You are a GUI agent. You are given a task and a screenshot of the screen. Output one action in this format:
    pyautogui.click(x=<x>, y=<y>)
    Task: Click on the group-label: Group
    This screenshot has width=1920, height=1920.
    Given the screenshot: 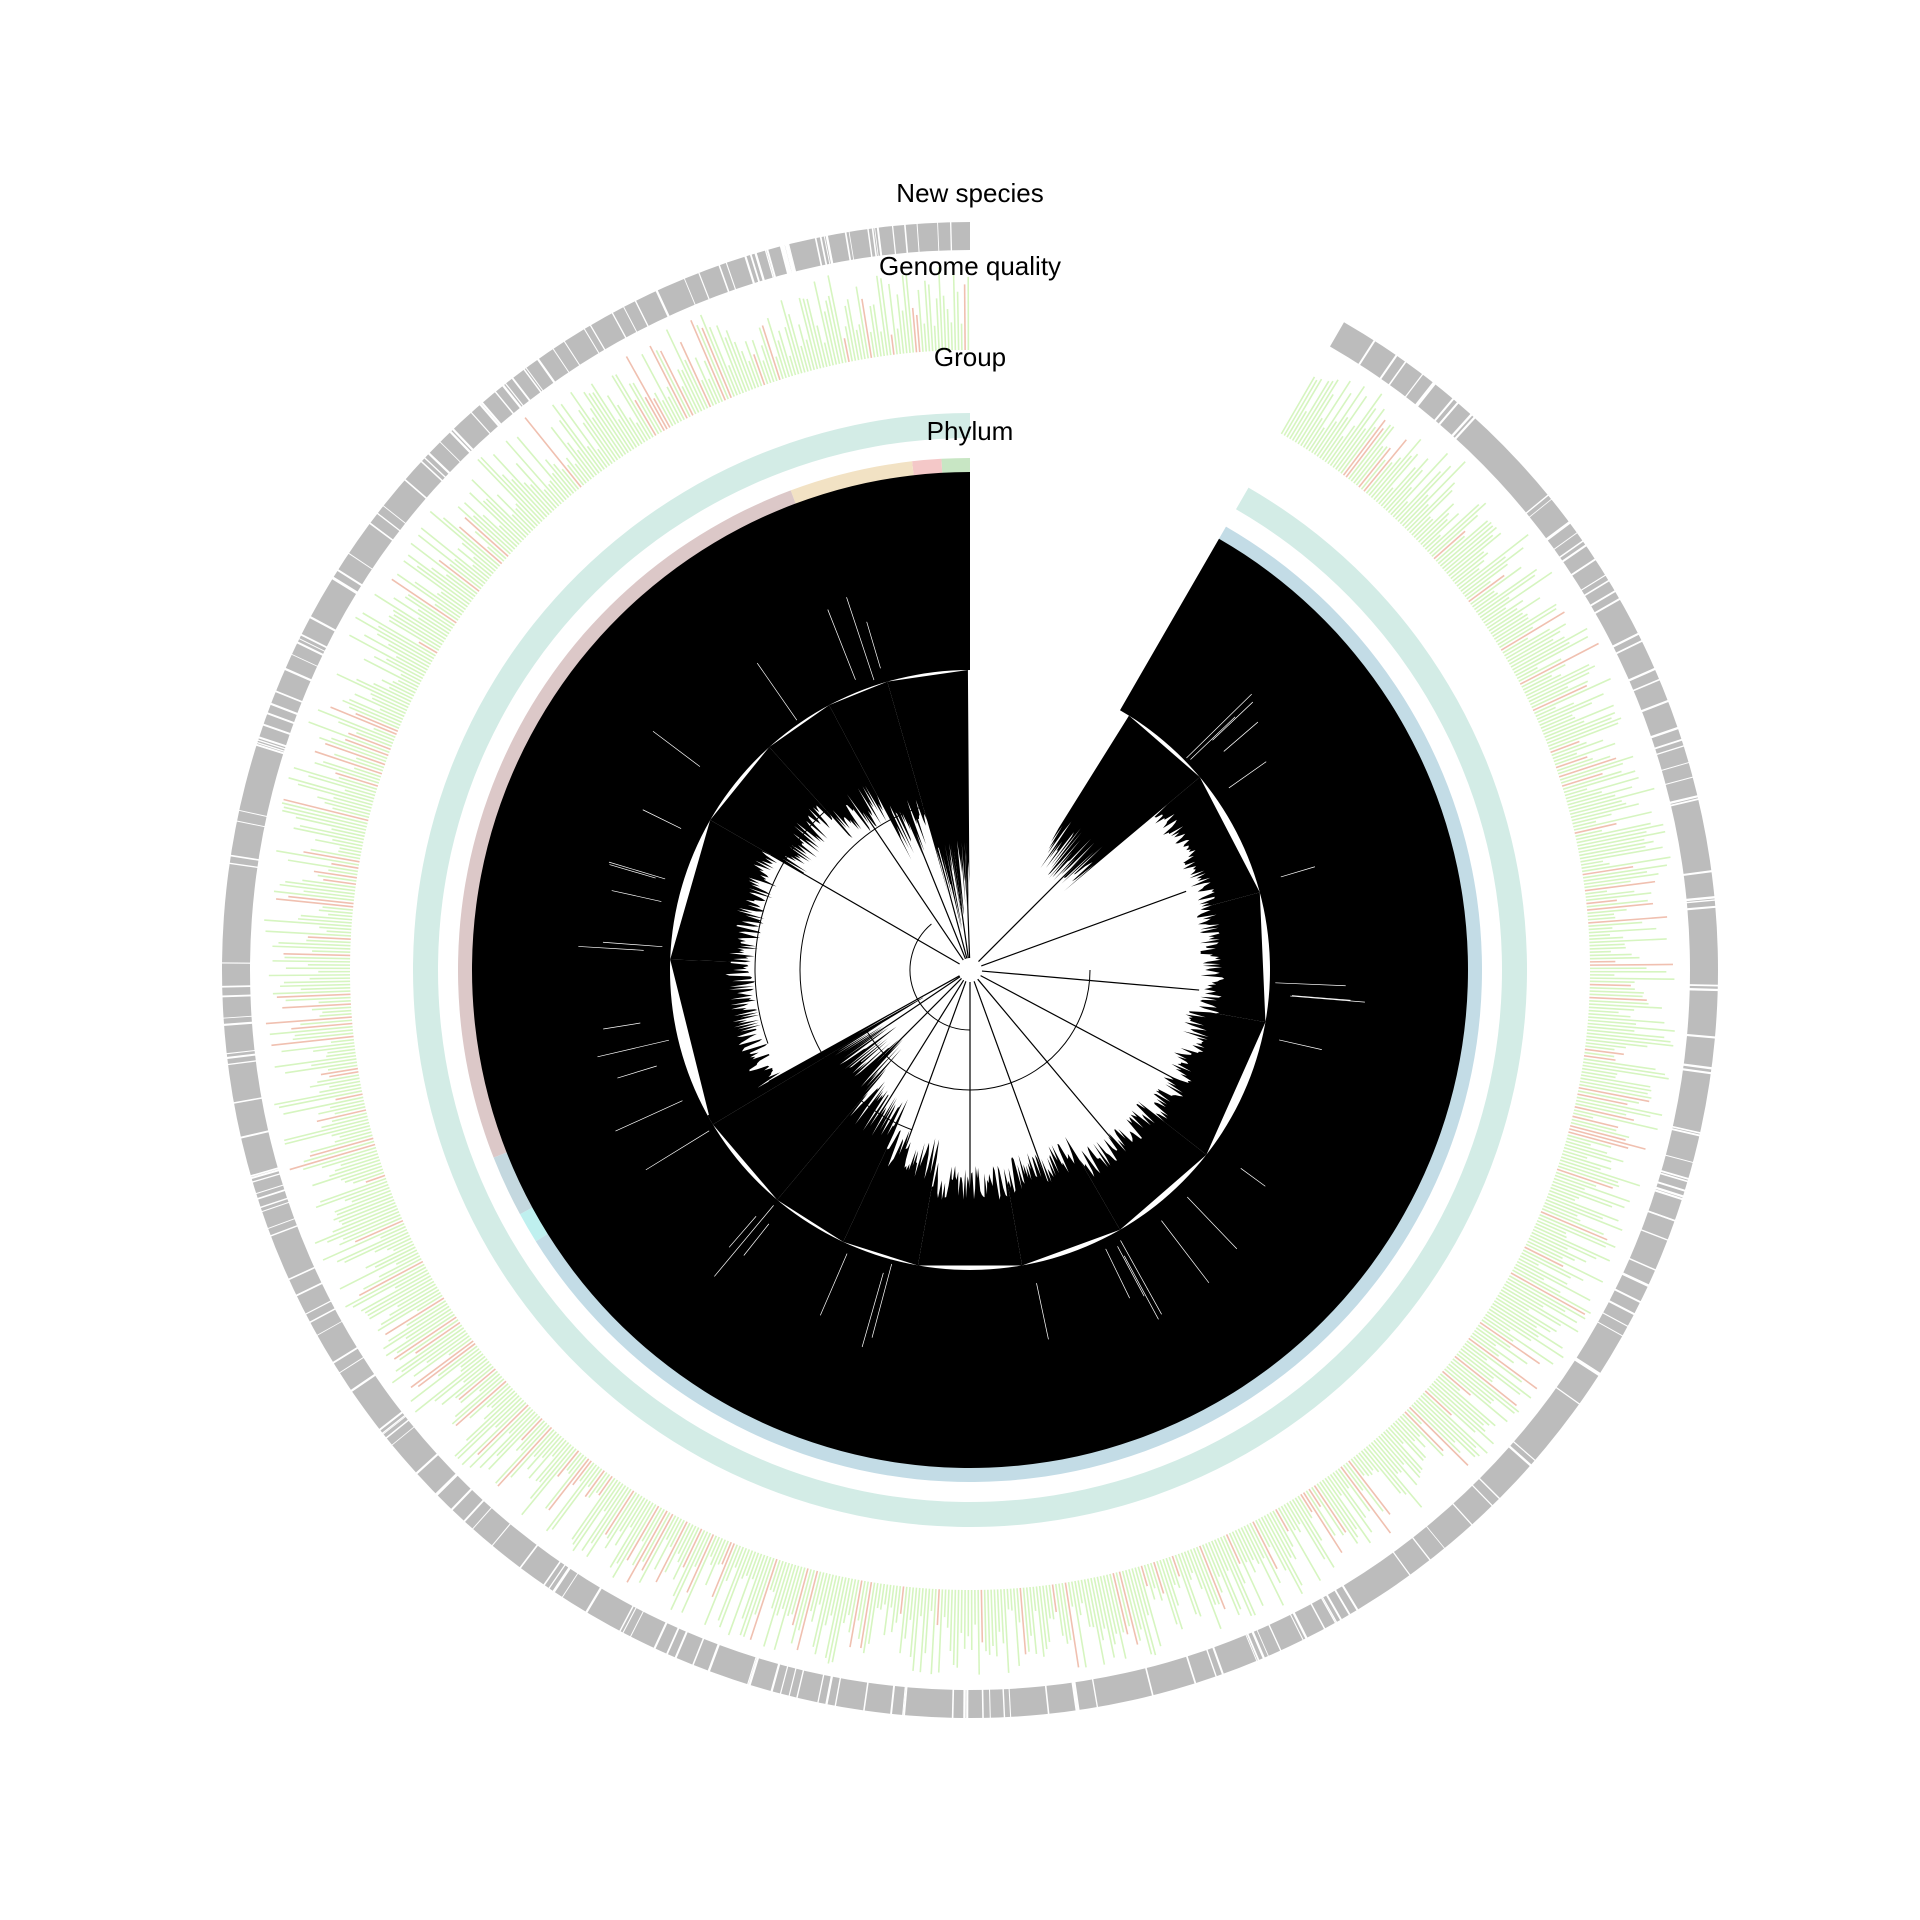 What is the action you would take?
    pyautogui.click(x=970, y=357)
    